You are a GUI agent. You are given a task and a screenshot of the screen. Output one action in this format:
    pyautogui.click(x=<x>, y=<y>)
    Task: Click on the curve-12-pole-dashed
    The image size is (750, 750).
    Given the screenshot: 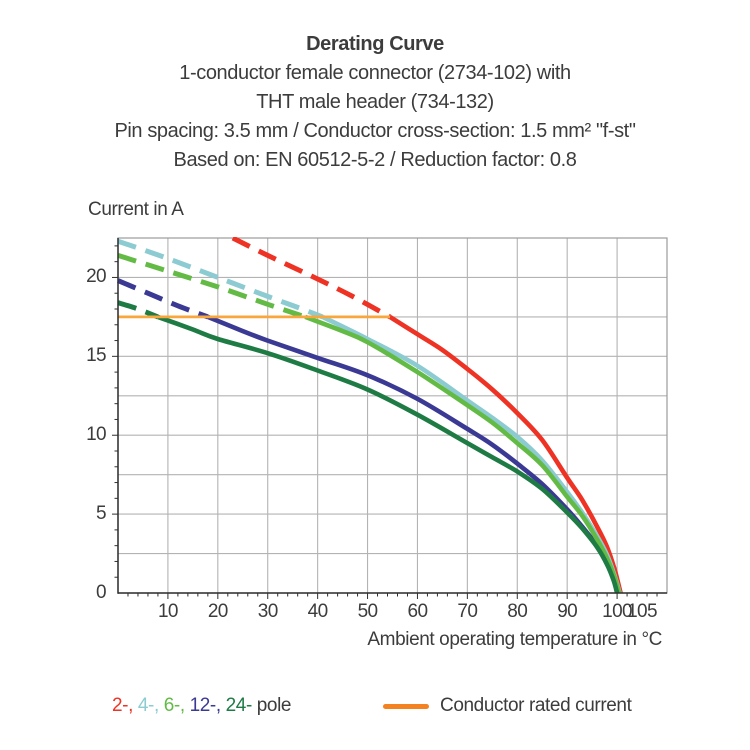 What is the action you would take?
    pyautogui.click(x=163, y=299)
    